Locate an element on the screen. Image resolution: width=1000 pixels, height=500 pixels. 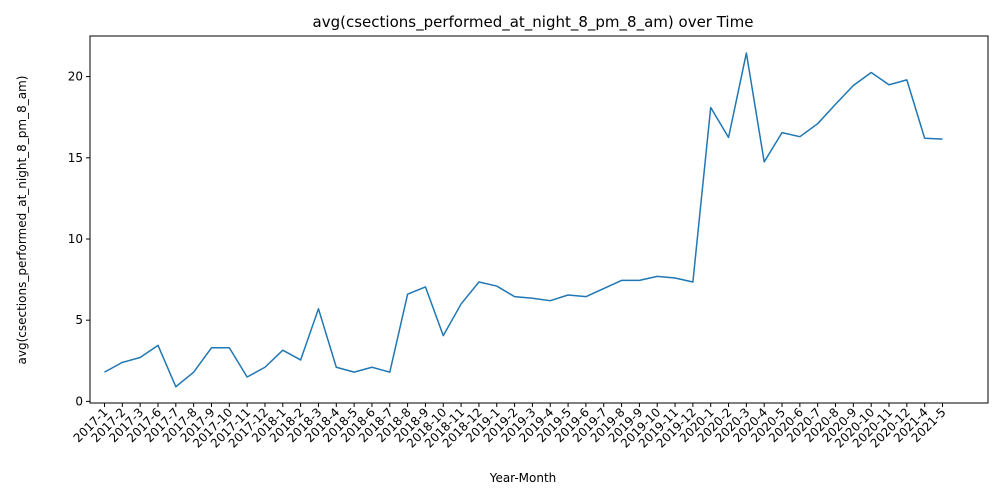
x-axis-label: Year-Month is located at coordinates (523, 478).